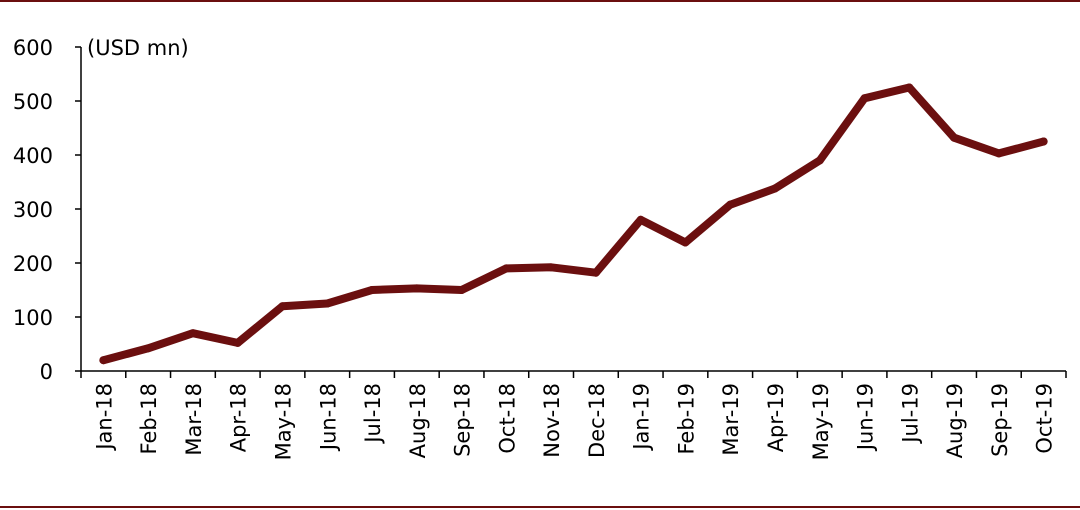 The height and width of the screenshot is (510, 1080). I want to click on x-tick-label: Jul-19, so click(910, 414).